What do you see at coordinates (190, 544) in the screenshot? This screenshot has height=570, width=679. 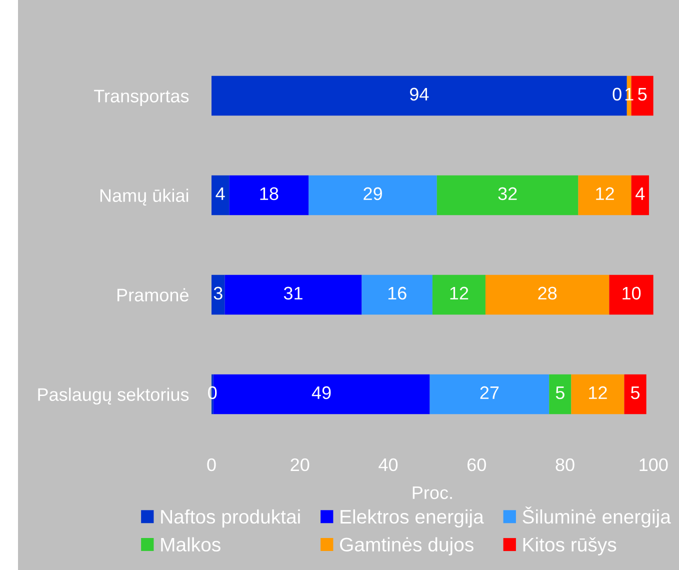 I see `legend-label: Malkos` at bounding box center [190, 544].